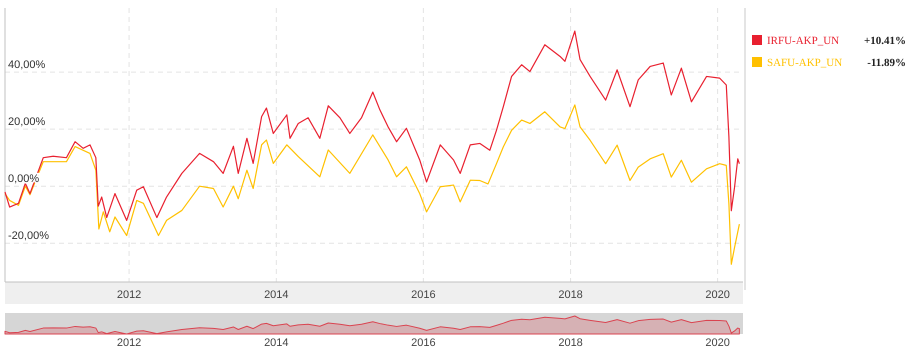  What do you see at coordinates (885, 41) in the screenshot?
I see `text: +10.41%` at bounding box center [885, 41].